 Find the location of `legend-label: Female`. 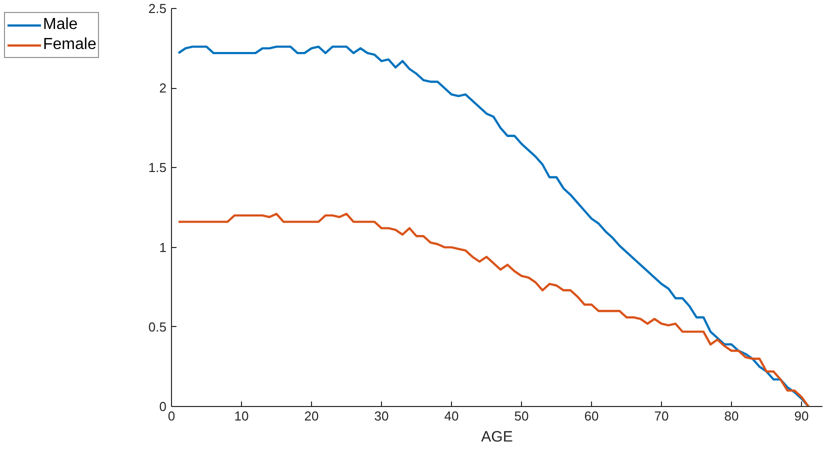

legend-label: Female is located at coordinates (69, 45).